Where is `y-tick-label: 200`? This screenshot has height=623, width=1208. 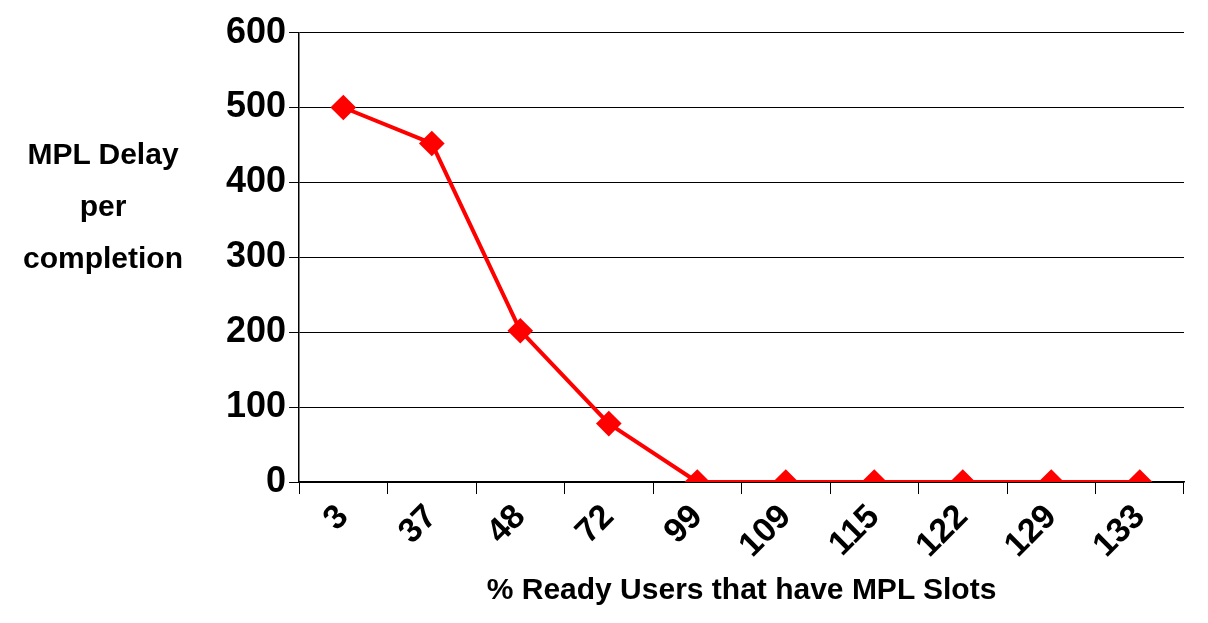 y-tick-label: 200 is located at coordinates (256, 330).